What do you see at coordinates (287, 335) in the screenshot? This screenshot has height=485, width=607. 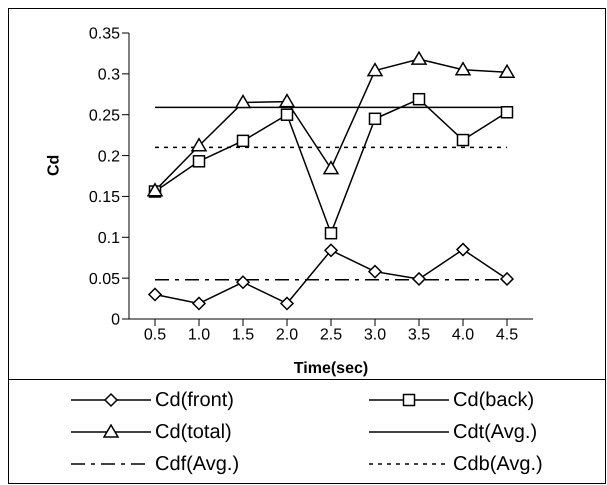 I see `x-tick-label: 2.0` at bounding box center [287, 335].